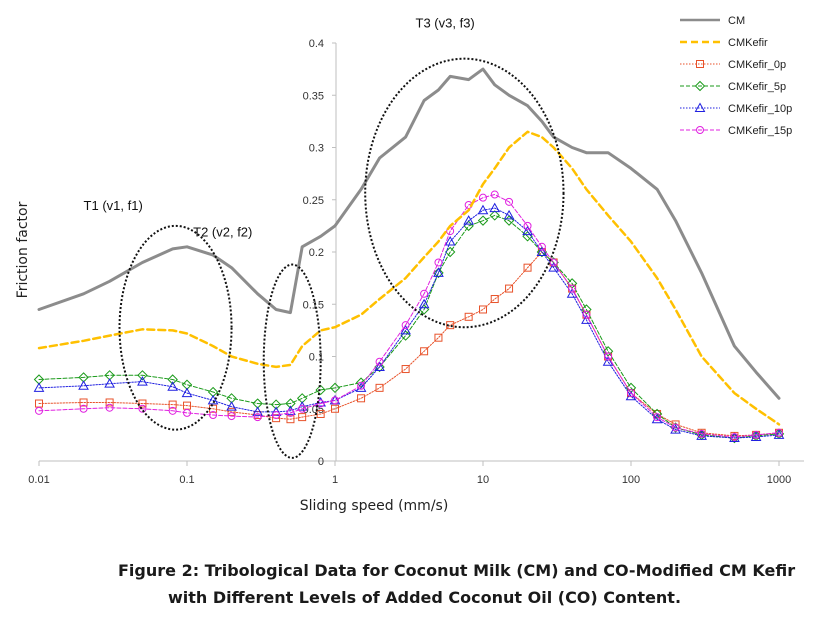 The image size is (821, 618). What do you see at coordinates (760, 109) in the screenshot?
I see `legend-label-cmkefir-10p: CMKefir_10p` at bounding box center [760, 109].